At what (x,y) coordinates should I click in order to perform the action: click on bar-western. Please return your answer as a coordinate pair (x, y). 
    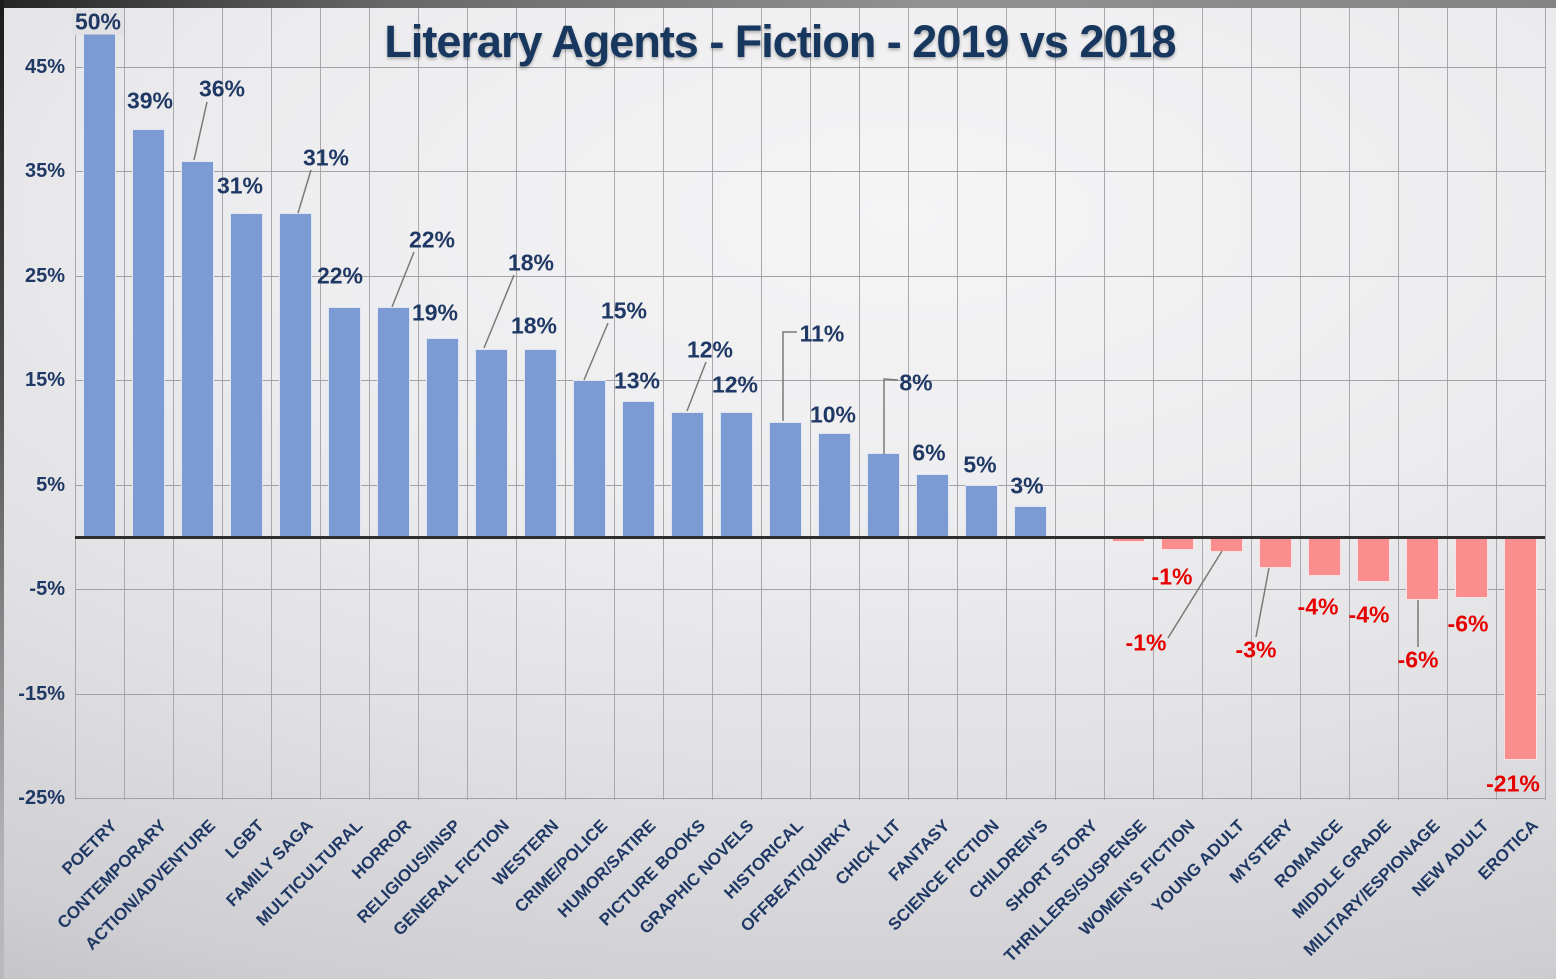
    Looking at the image, I should click on (540, 443).